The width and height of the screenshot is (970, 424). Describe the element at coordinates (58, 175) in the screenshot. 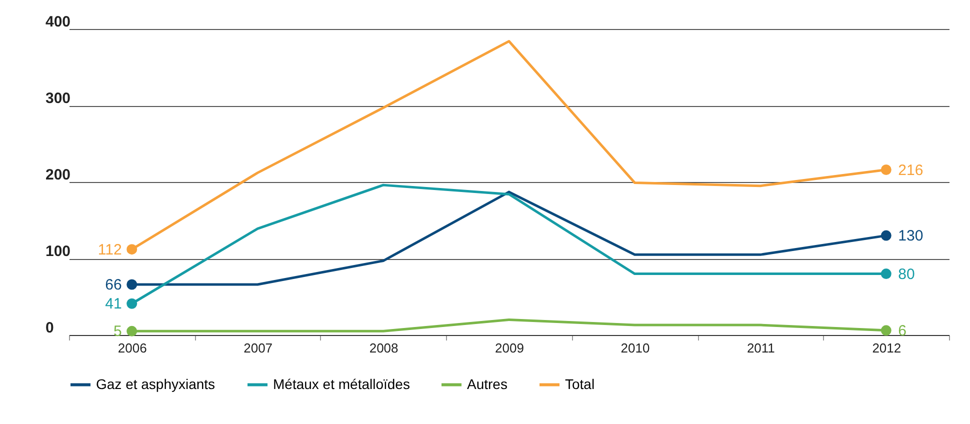

I see `y-tick-label: 200` at that location.